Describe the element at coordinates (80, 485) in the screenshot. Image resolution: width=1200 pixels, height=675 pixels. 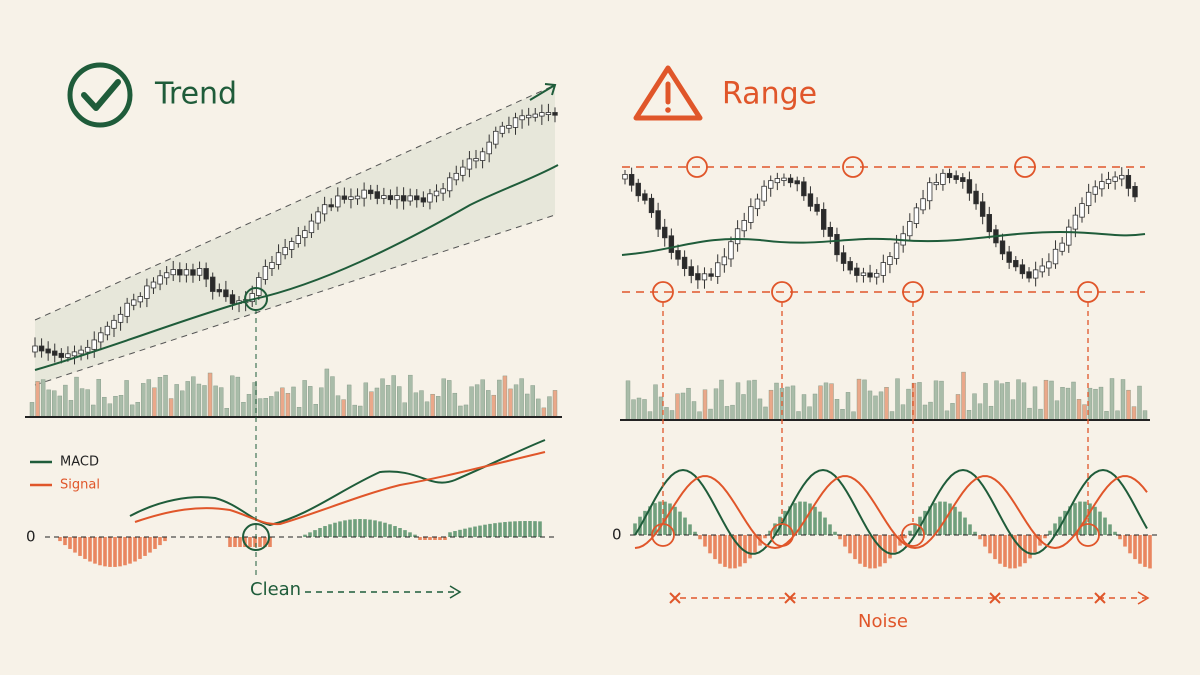
I see `legend-signal: Signal` at that location.